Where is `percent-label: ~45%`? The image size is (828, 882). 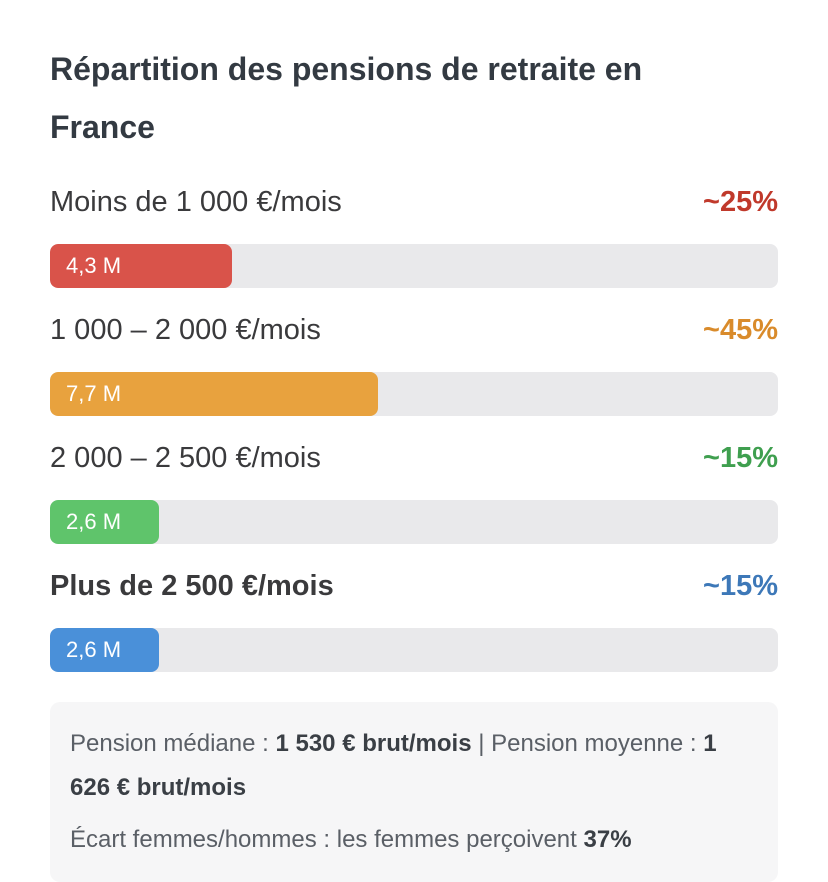 percent-label: ~45% is located at coordinates (740, 330).